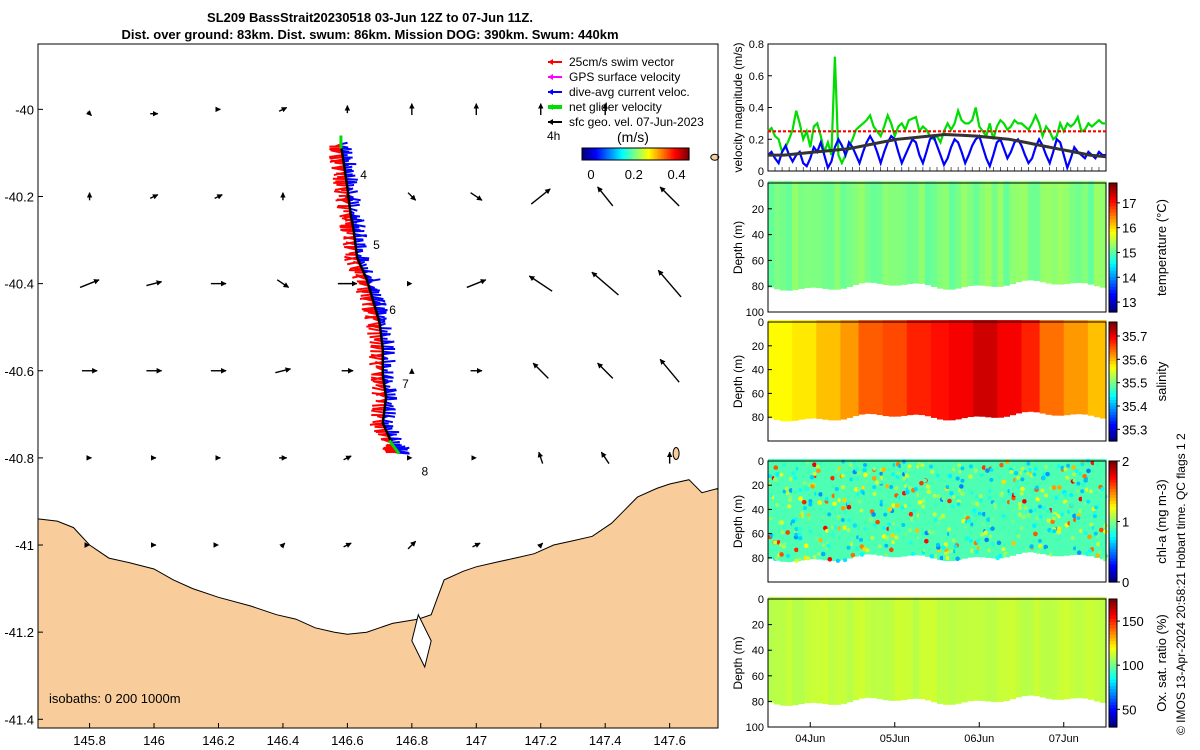 The image size is (1200, 750). I want to click on panel-colorbar-tick-label: 150, so click(1133, 621).